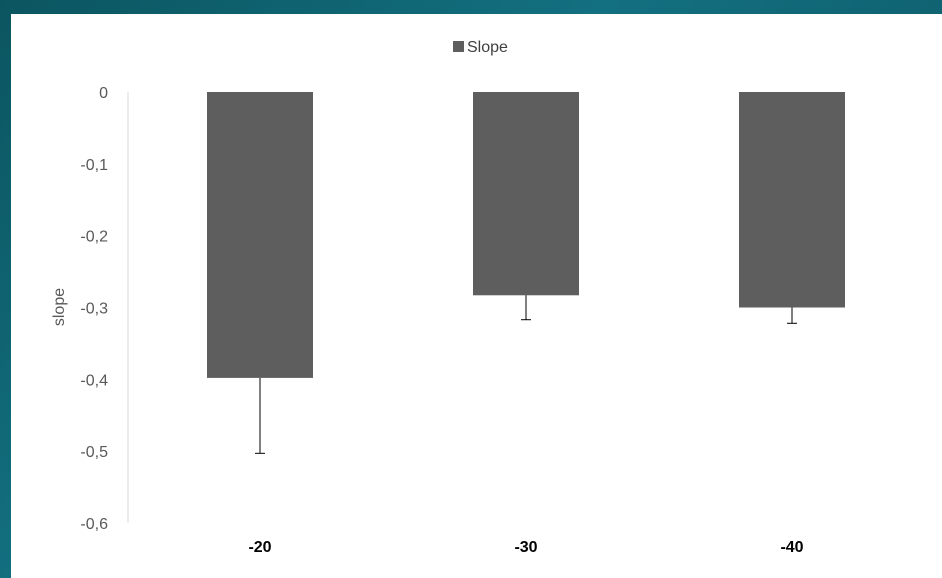 This screenshot has width=942, height=578. I want to click on y-axis-label: slope, so click(59, 307).